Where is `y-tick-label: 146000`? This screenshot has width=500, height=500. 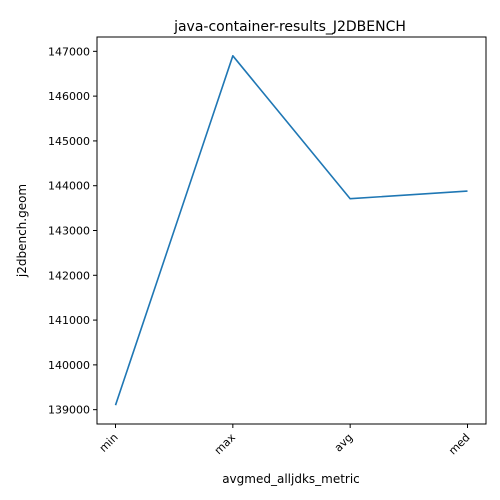 y-tick-label: 146000 is located at coordinates (69, 96).